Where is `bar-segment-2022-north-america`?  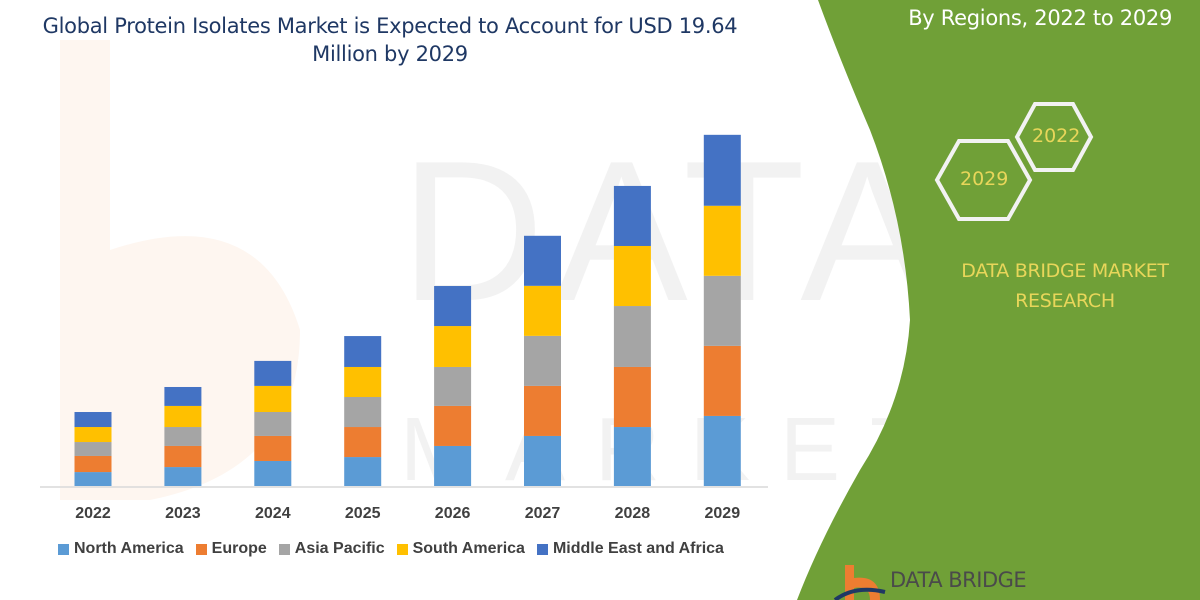
bar-segment-2022-north-america is located at coordinates (93, 479).